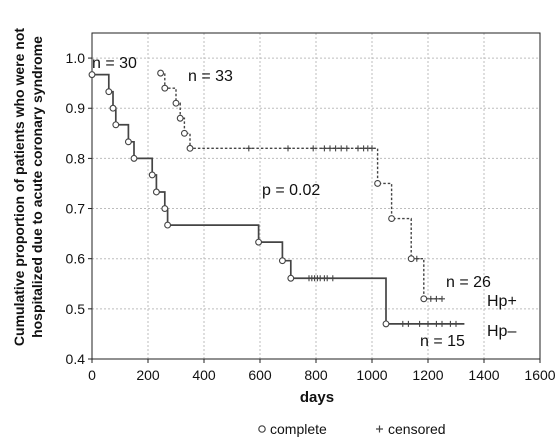 Image resolution: width=560 pixels, height=441 pixels. I want to click on legend-complete-marker, so click(262, 429).